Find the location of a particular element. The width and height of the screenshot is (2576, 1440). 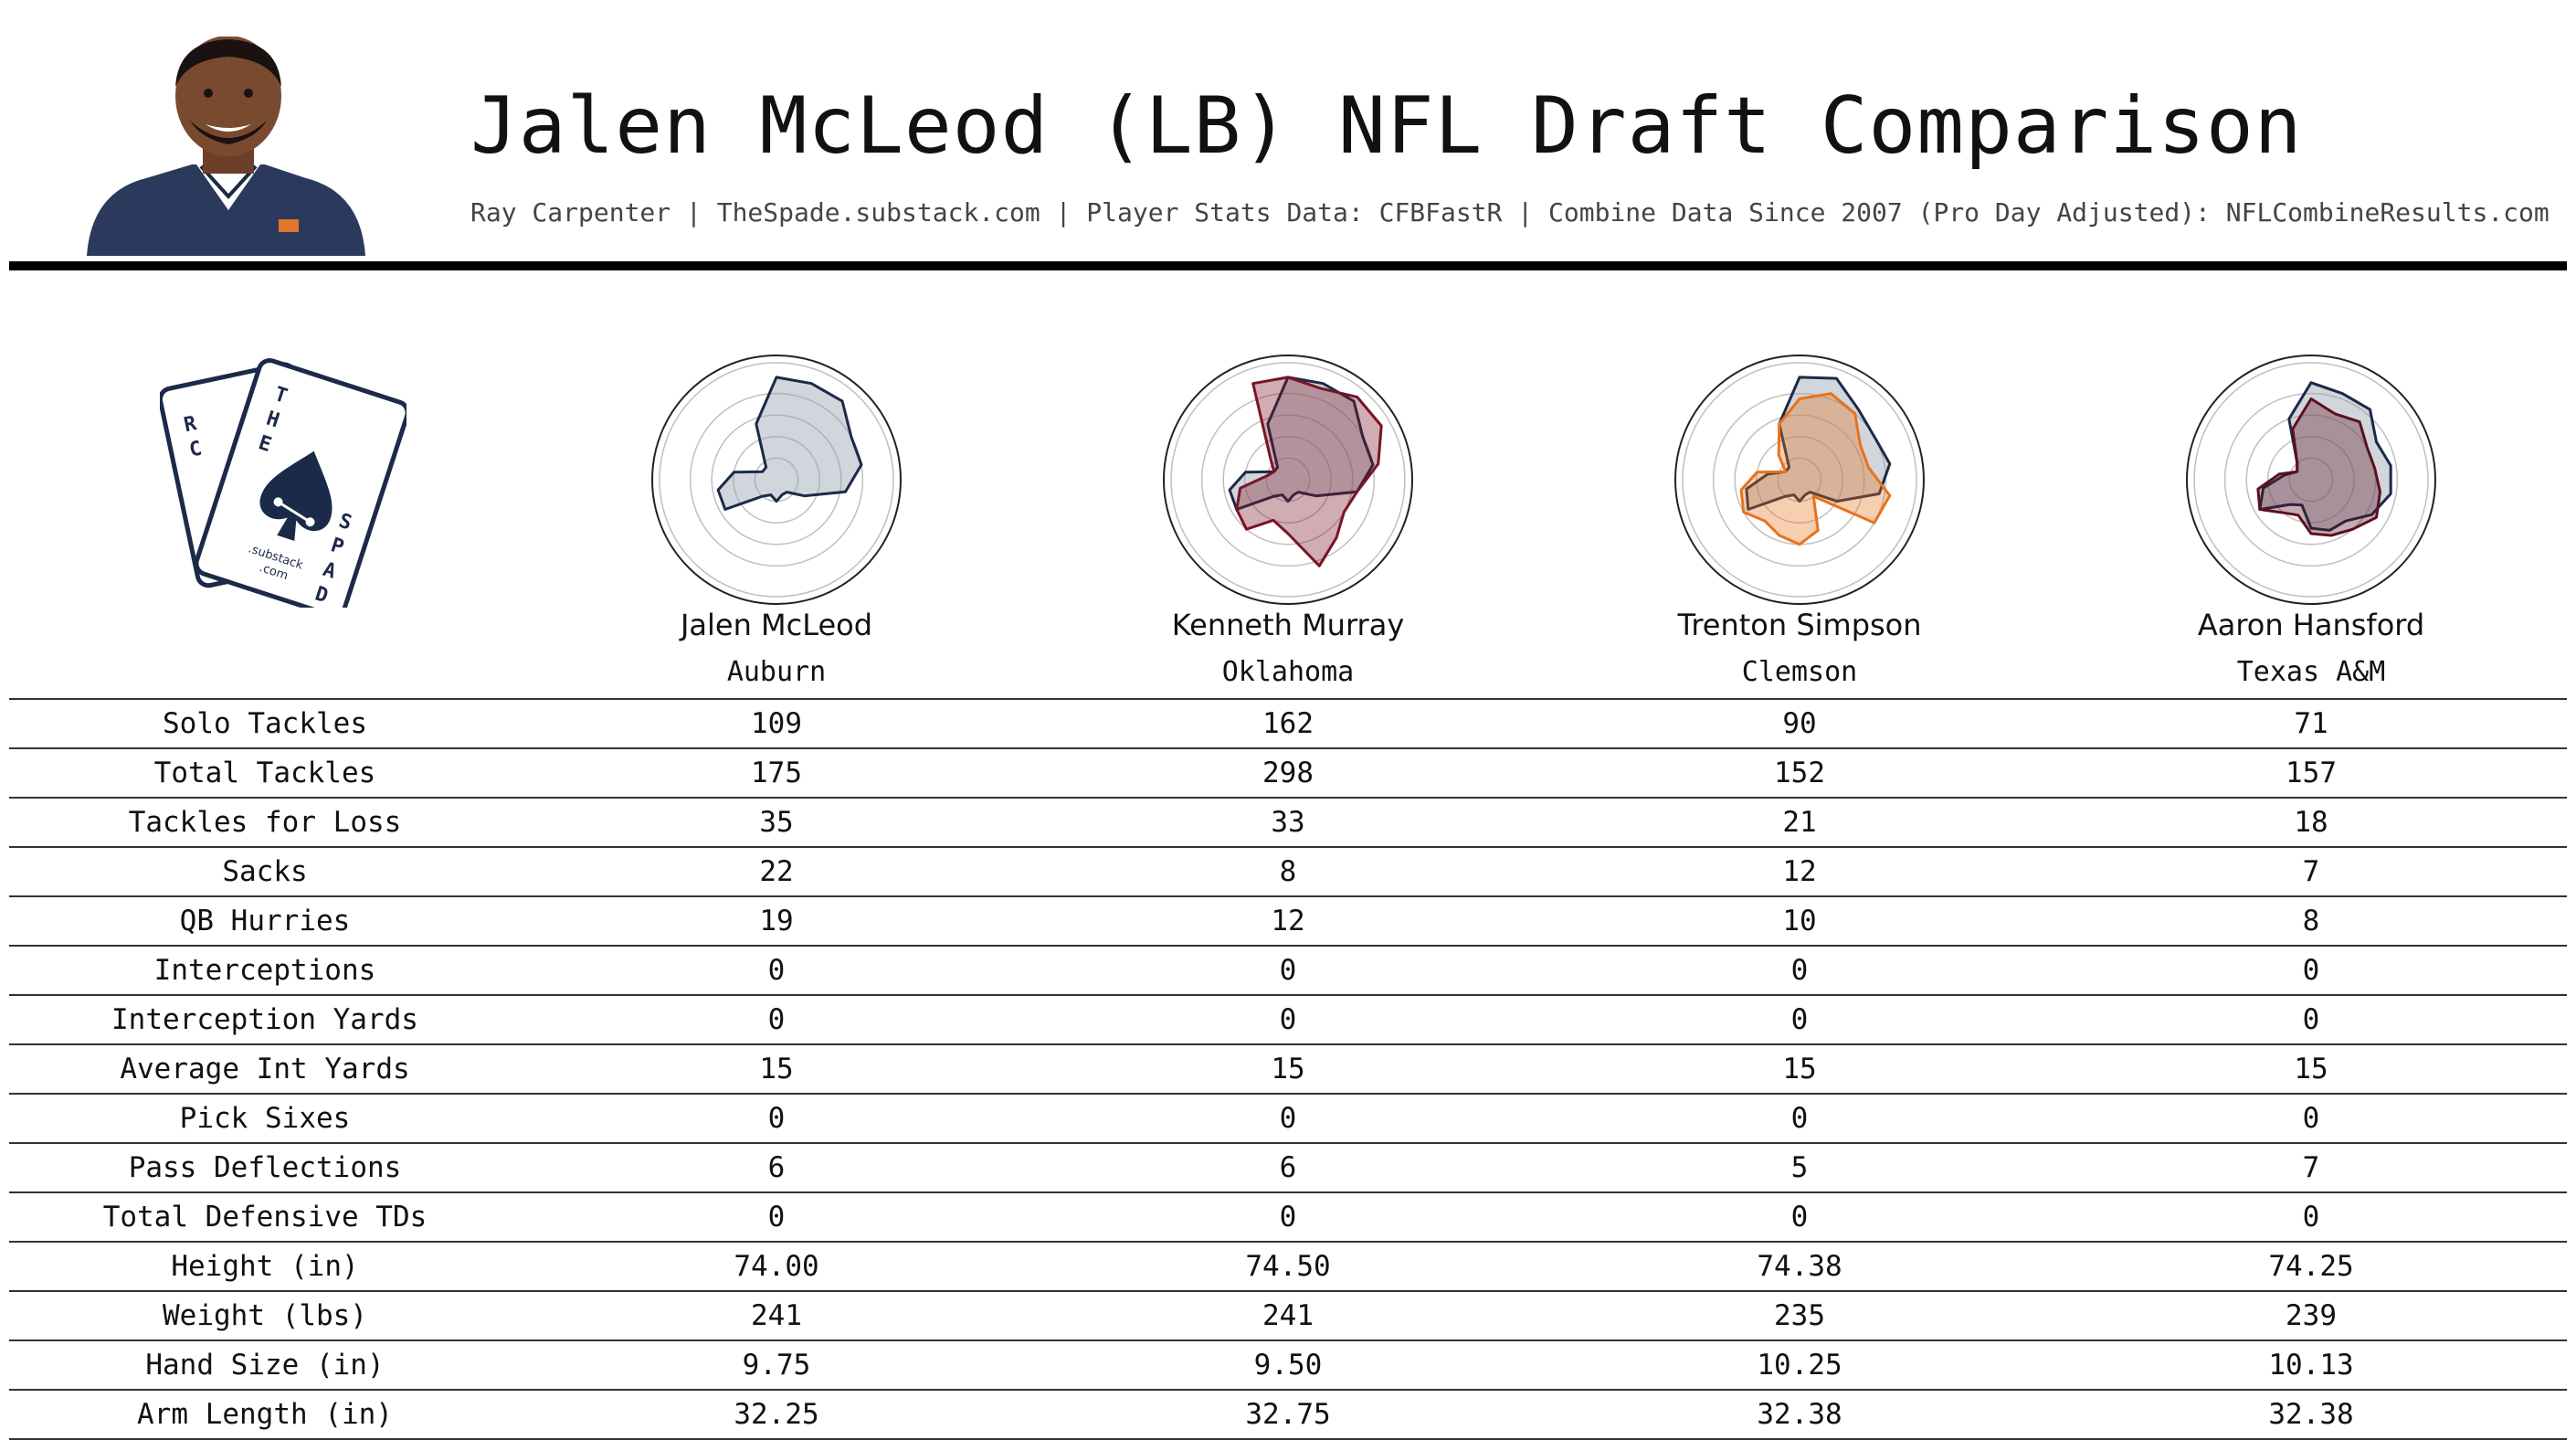

stat-label: Weight (lbs) is located at coordinates (265, 1315).